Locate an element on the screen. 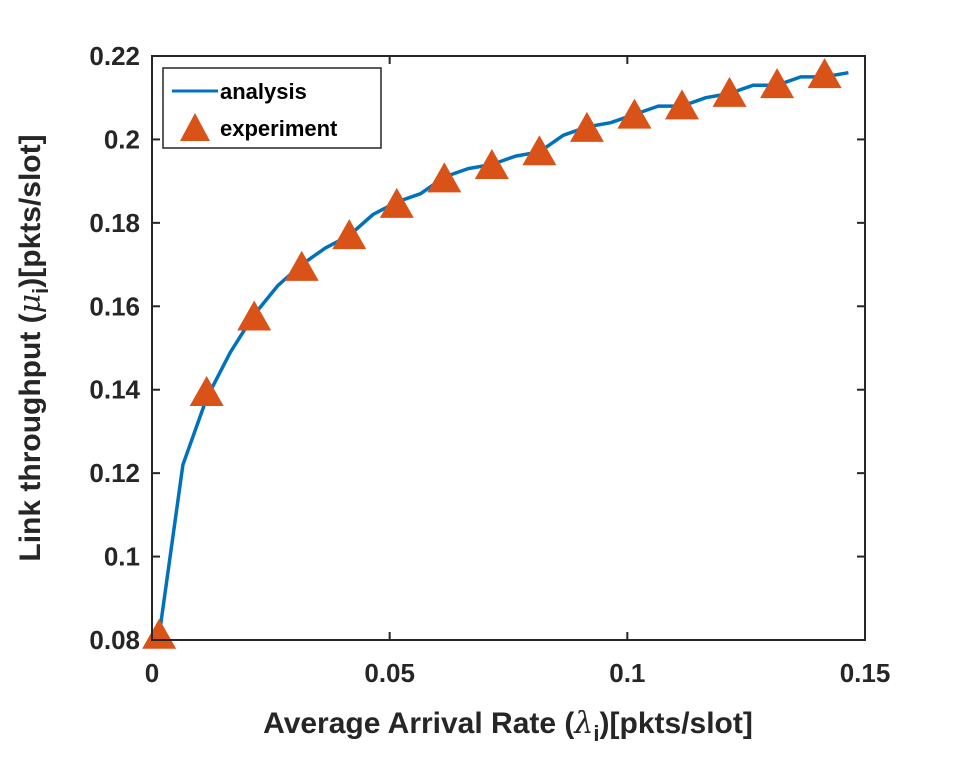 The height and width of the screenshot is (763, 957). y-tick-label: 0.1 is located at coordinates (122, 557).